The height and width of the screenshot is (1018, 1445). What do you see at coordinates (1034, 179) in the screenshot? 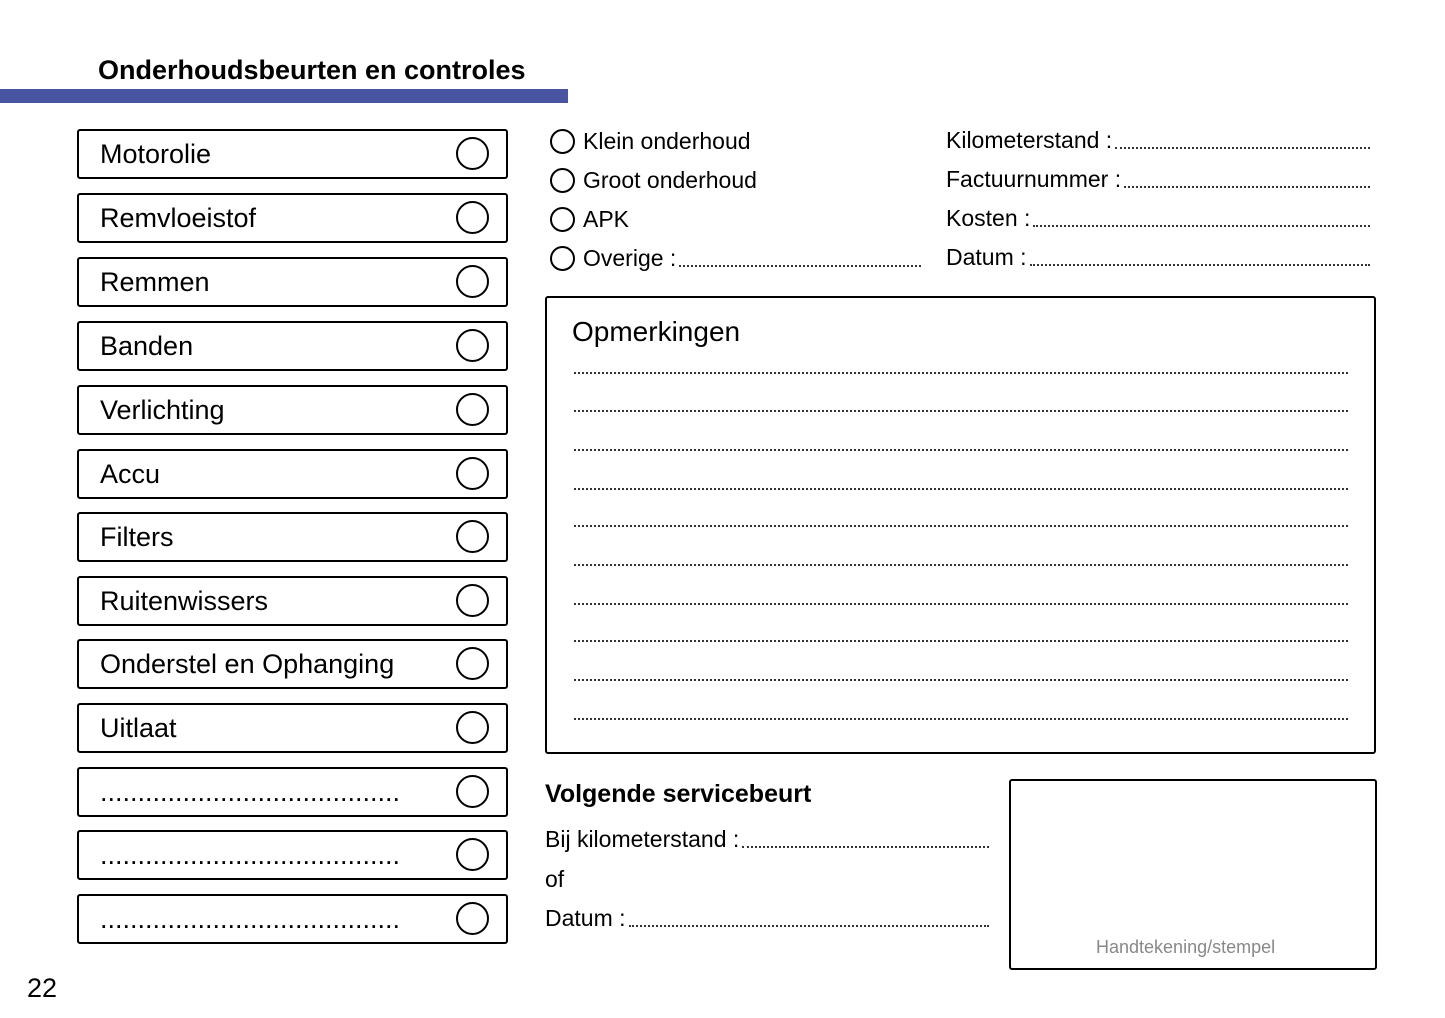
I see `field-label: Factuurnummer :` at bounding box center [1034, 179].